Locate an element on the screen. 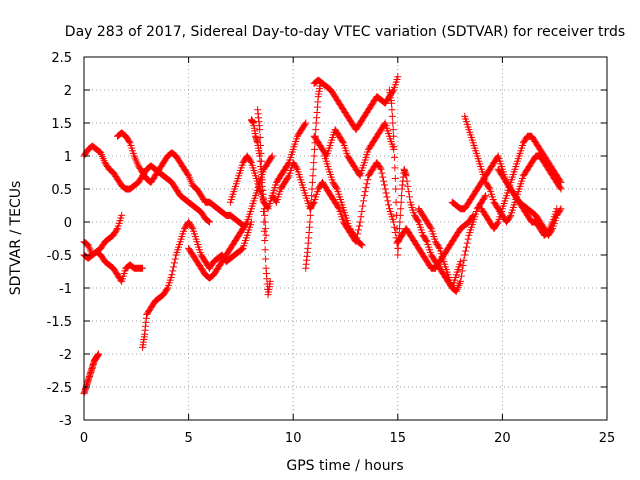 The width and height of the screenshot is (640, 480). y-tick-label: -2.5 is located at coordinates (59, 388).